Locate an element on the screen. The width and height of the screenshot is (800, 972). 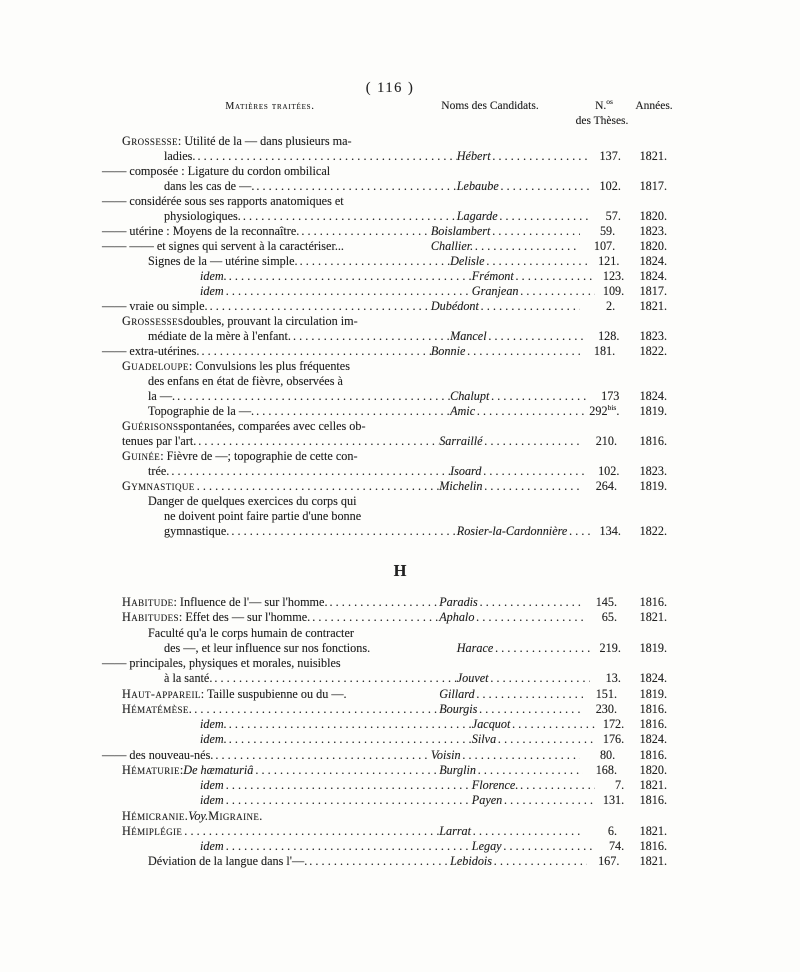
candidate-name: Larrat is located at coordinates (455, 830).